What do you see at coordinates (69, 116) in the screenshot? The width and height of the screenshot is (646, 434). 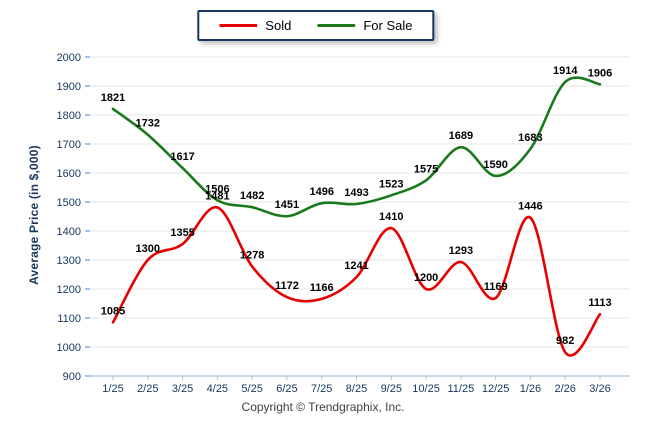 I see `svg-text: 1800` at bounding box center [69, 116].